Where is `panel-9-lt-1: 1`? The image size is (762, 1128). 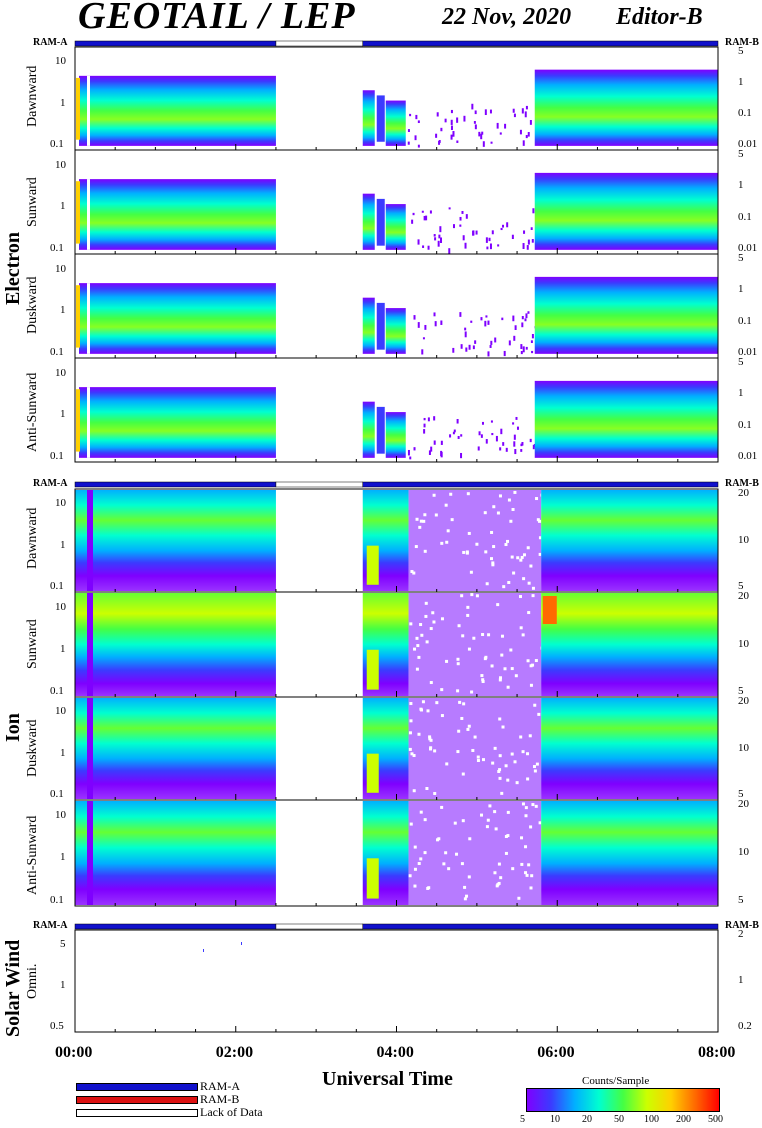 panel-9-lt-1: 1 is located at coordinates (63, 985).